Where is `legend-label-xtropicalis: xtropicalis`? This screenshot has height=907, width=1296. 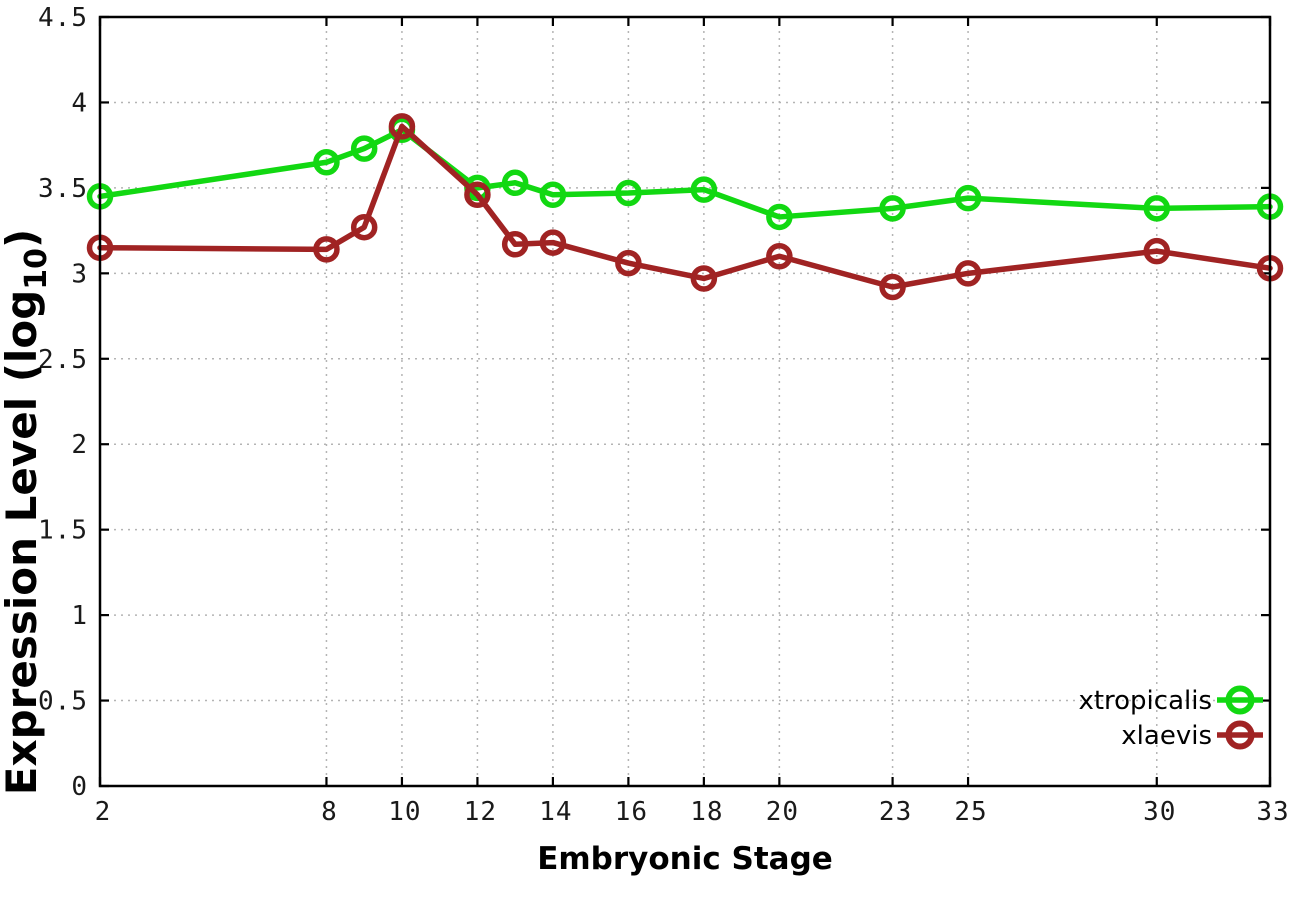 legend-label-xtropicalis: xtropicalis is located at coordinates (1145, 701).